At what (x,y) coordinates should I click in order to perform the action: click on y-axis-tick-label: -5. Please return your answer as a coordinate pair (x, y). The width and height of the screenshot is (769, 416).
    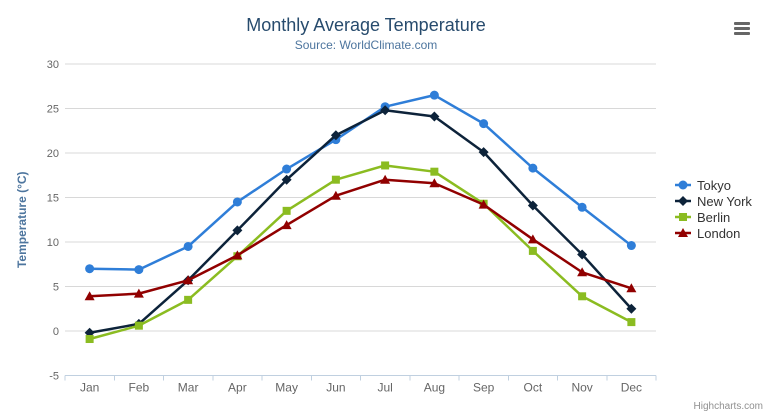
    Looking at the image, I should click on (54, 377).